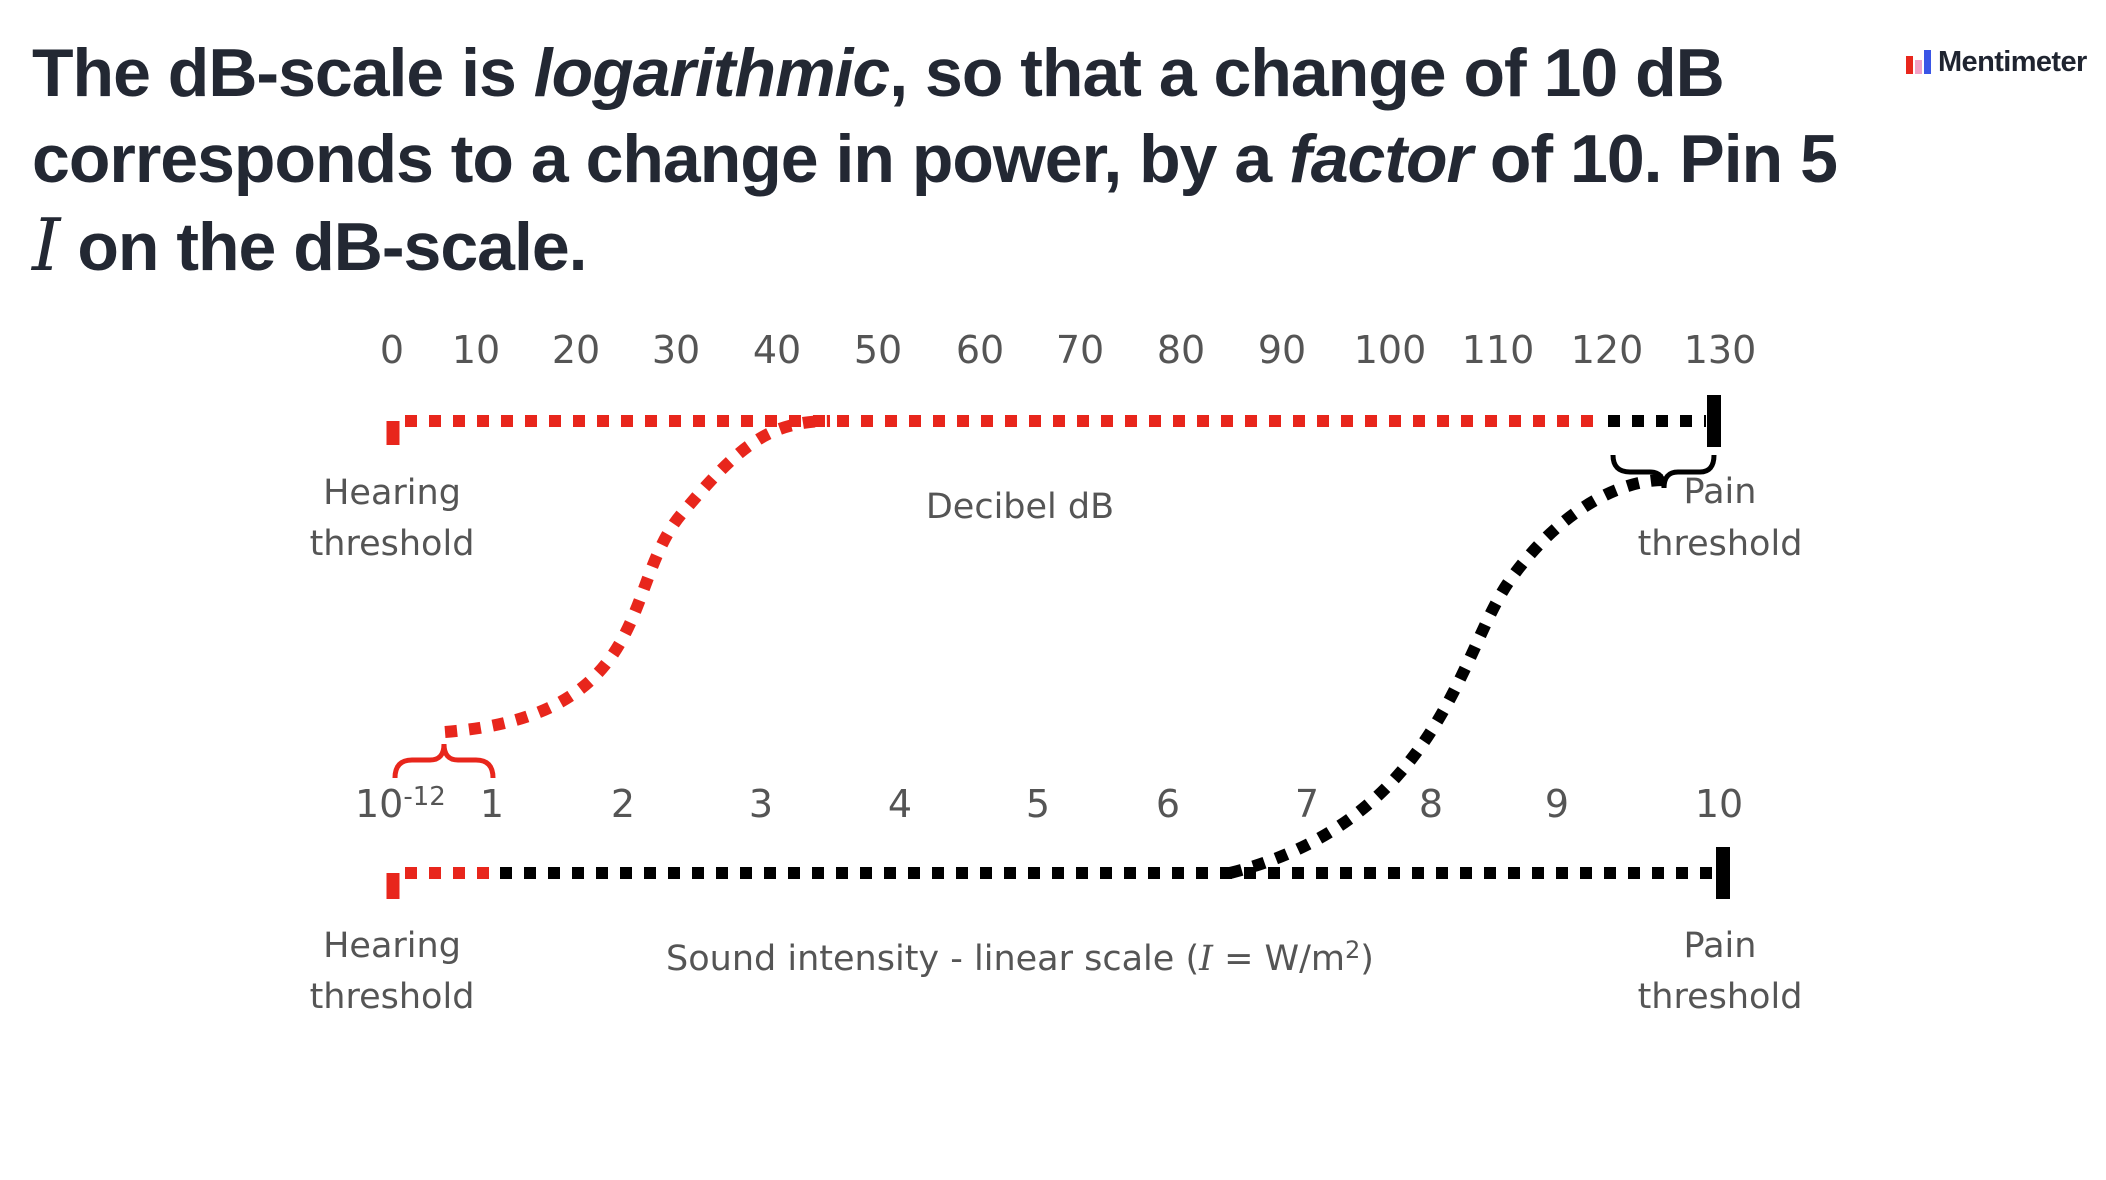  Describe the element at coordinates (1390, 350) in the screenshot. I see `db-tick: 100` at that location.